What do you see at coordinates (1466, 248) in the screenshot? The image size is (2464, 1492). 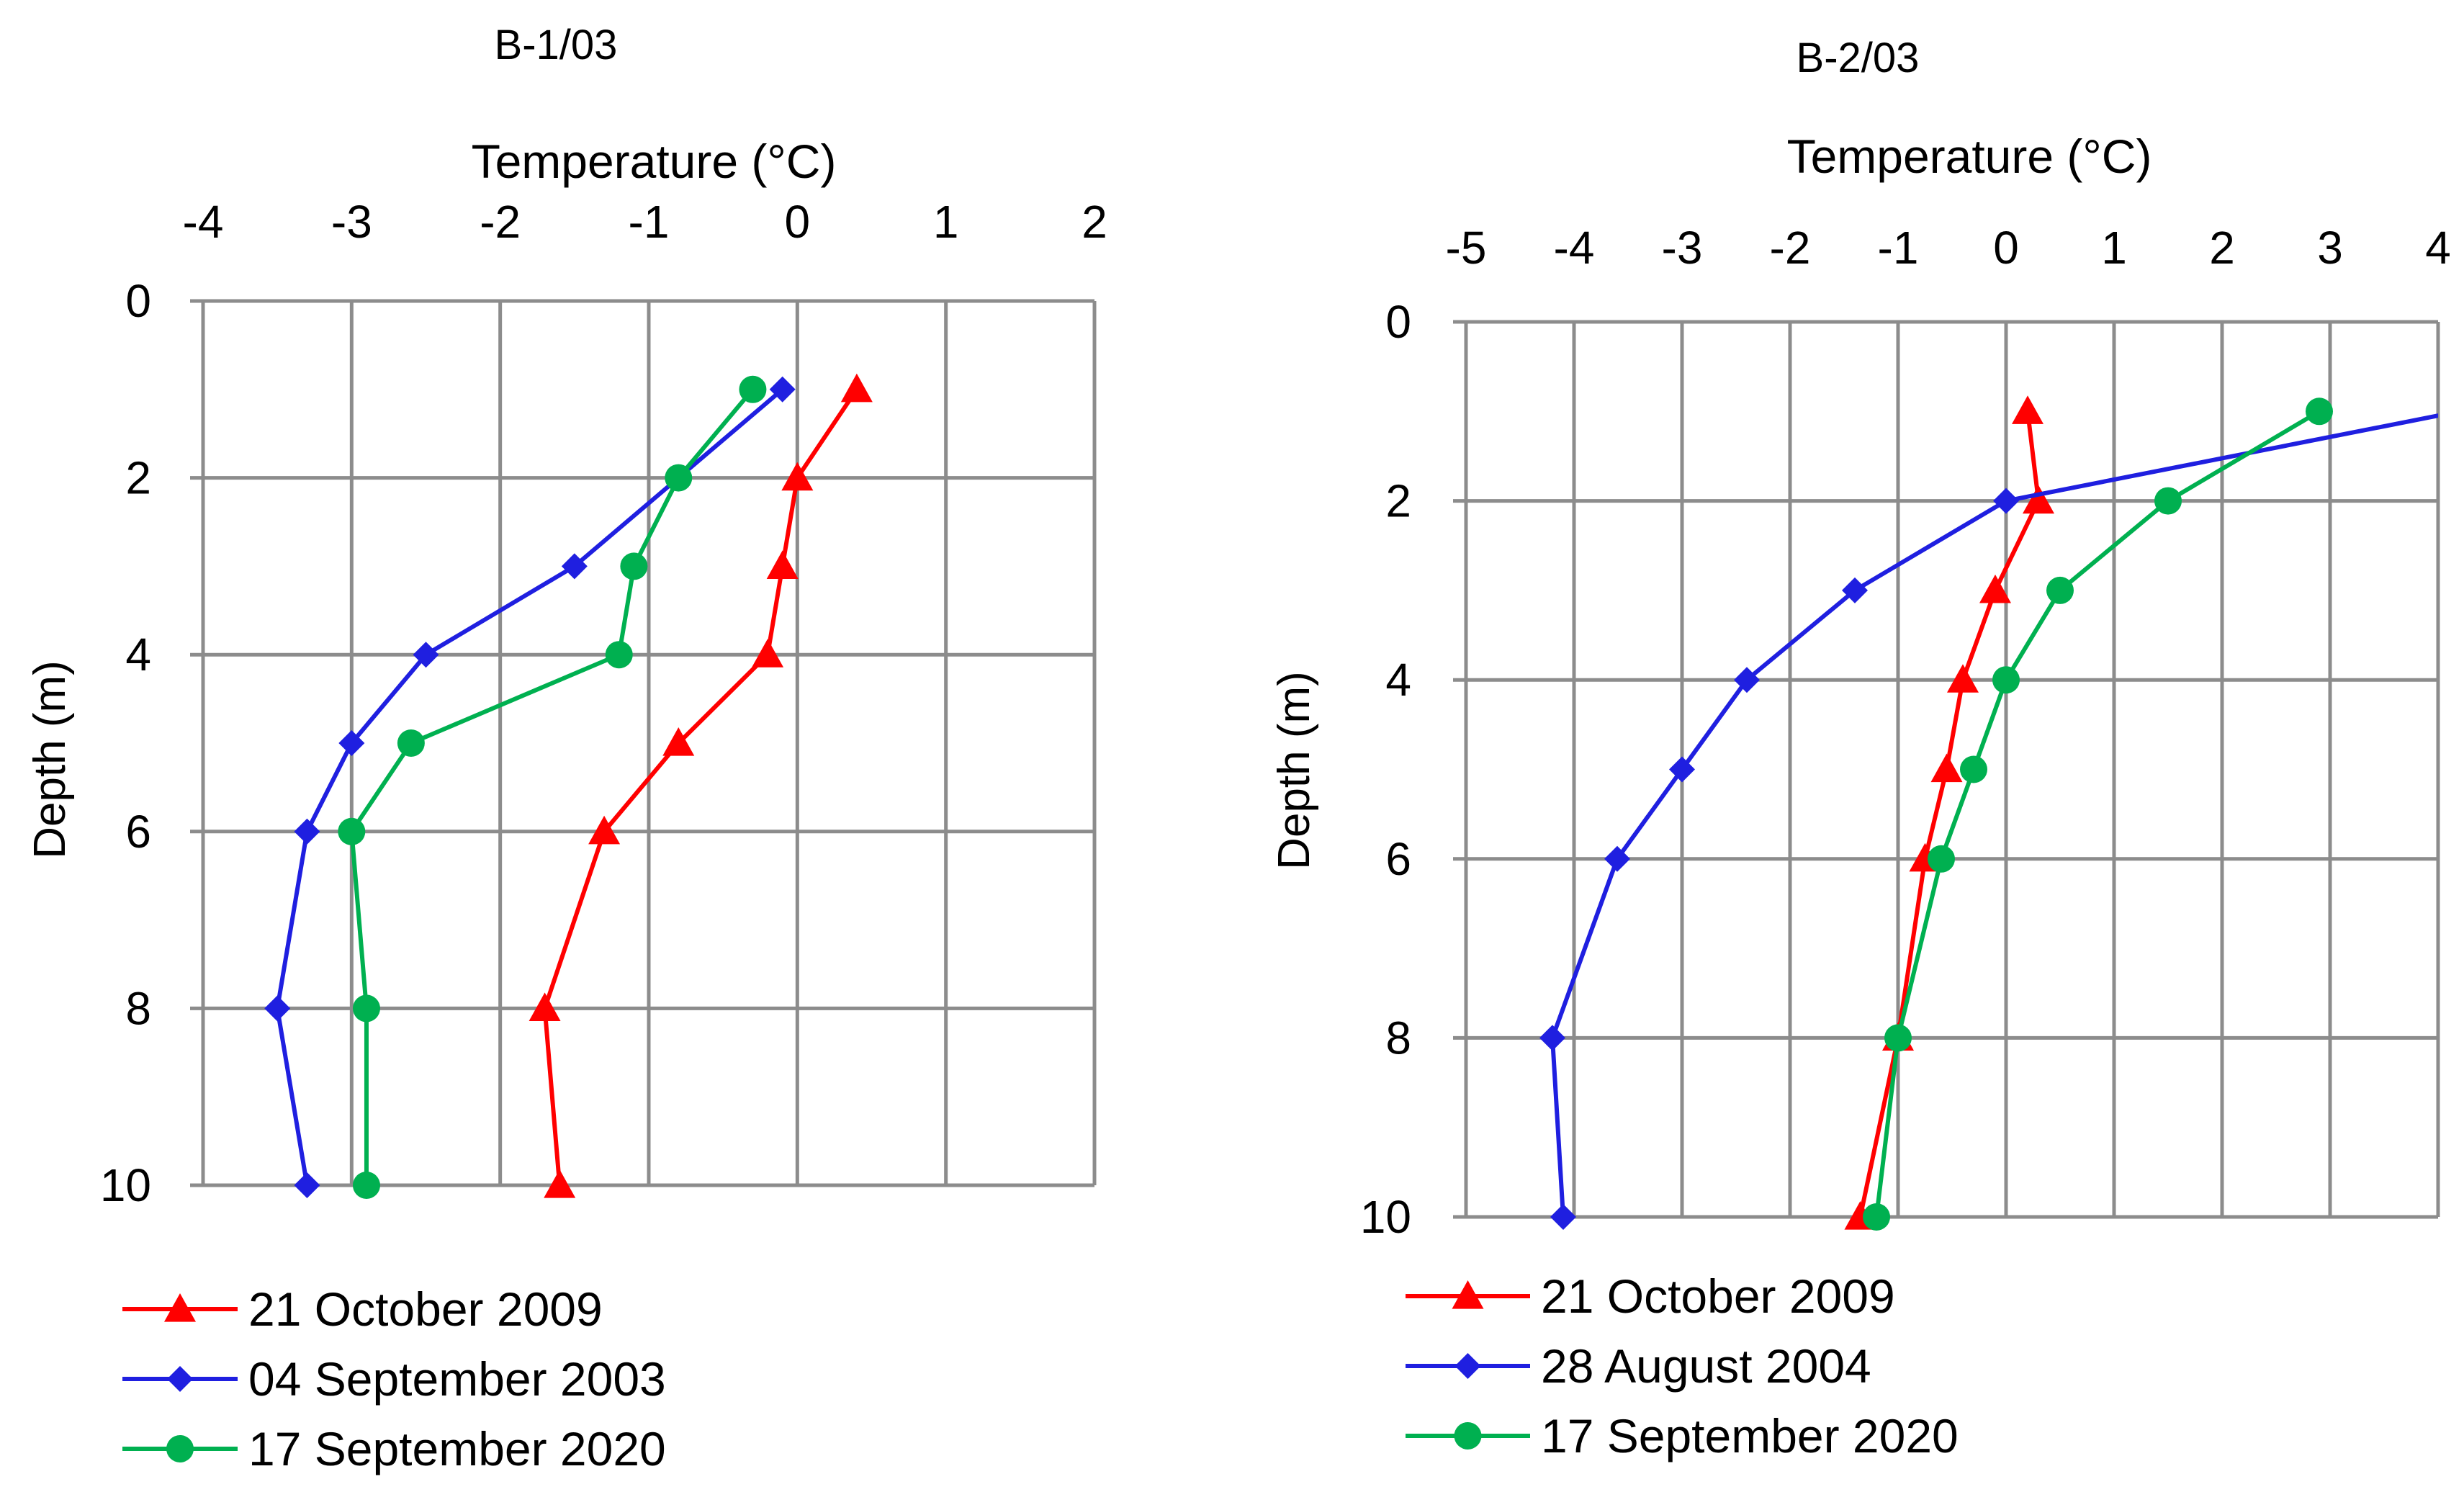 I see `x-tick-label: -5` at bounding box center [1466, 248].